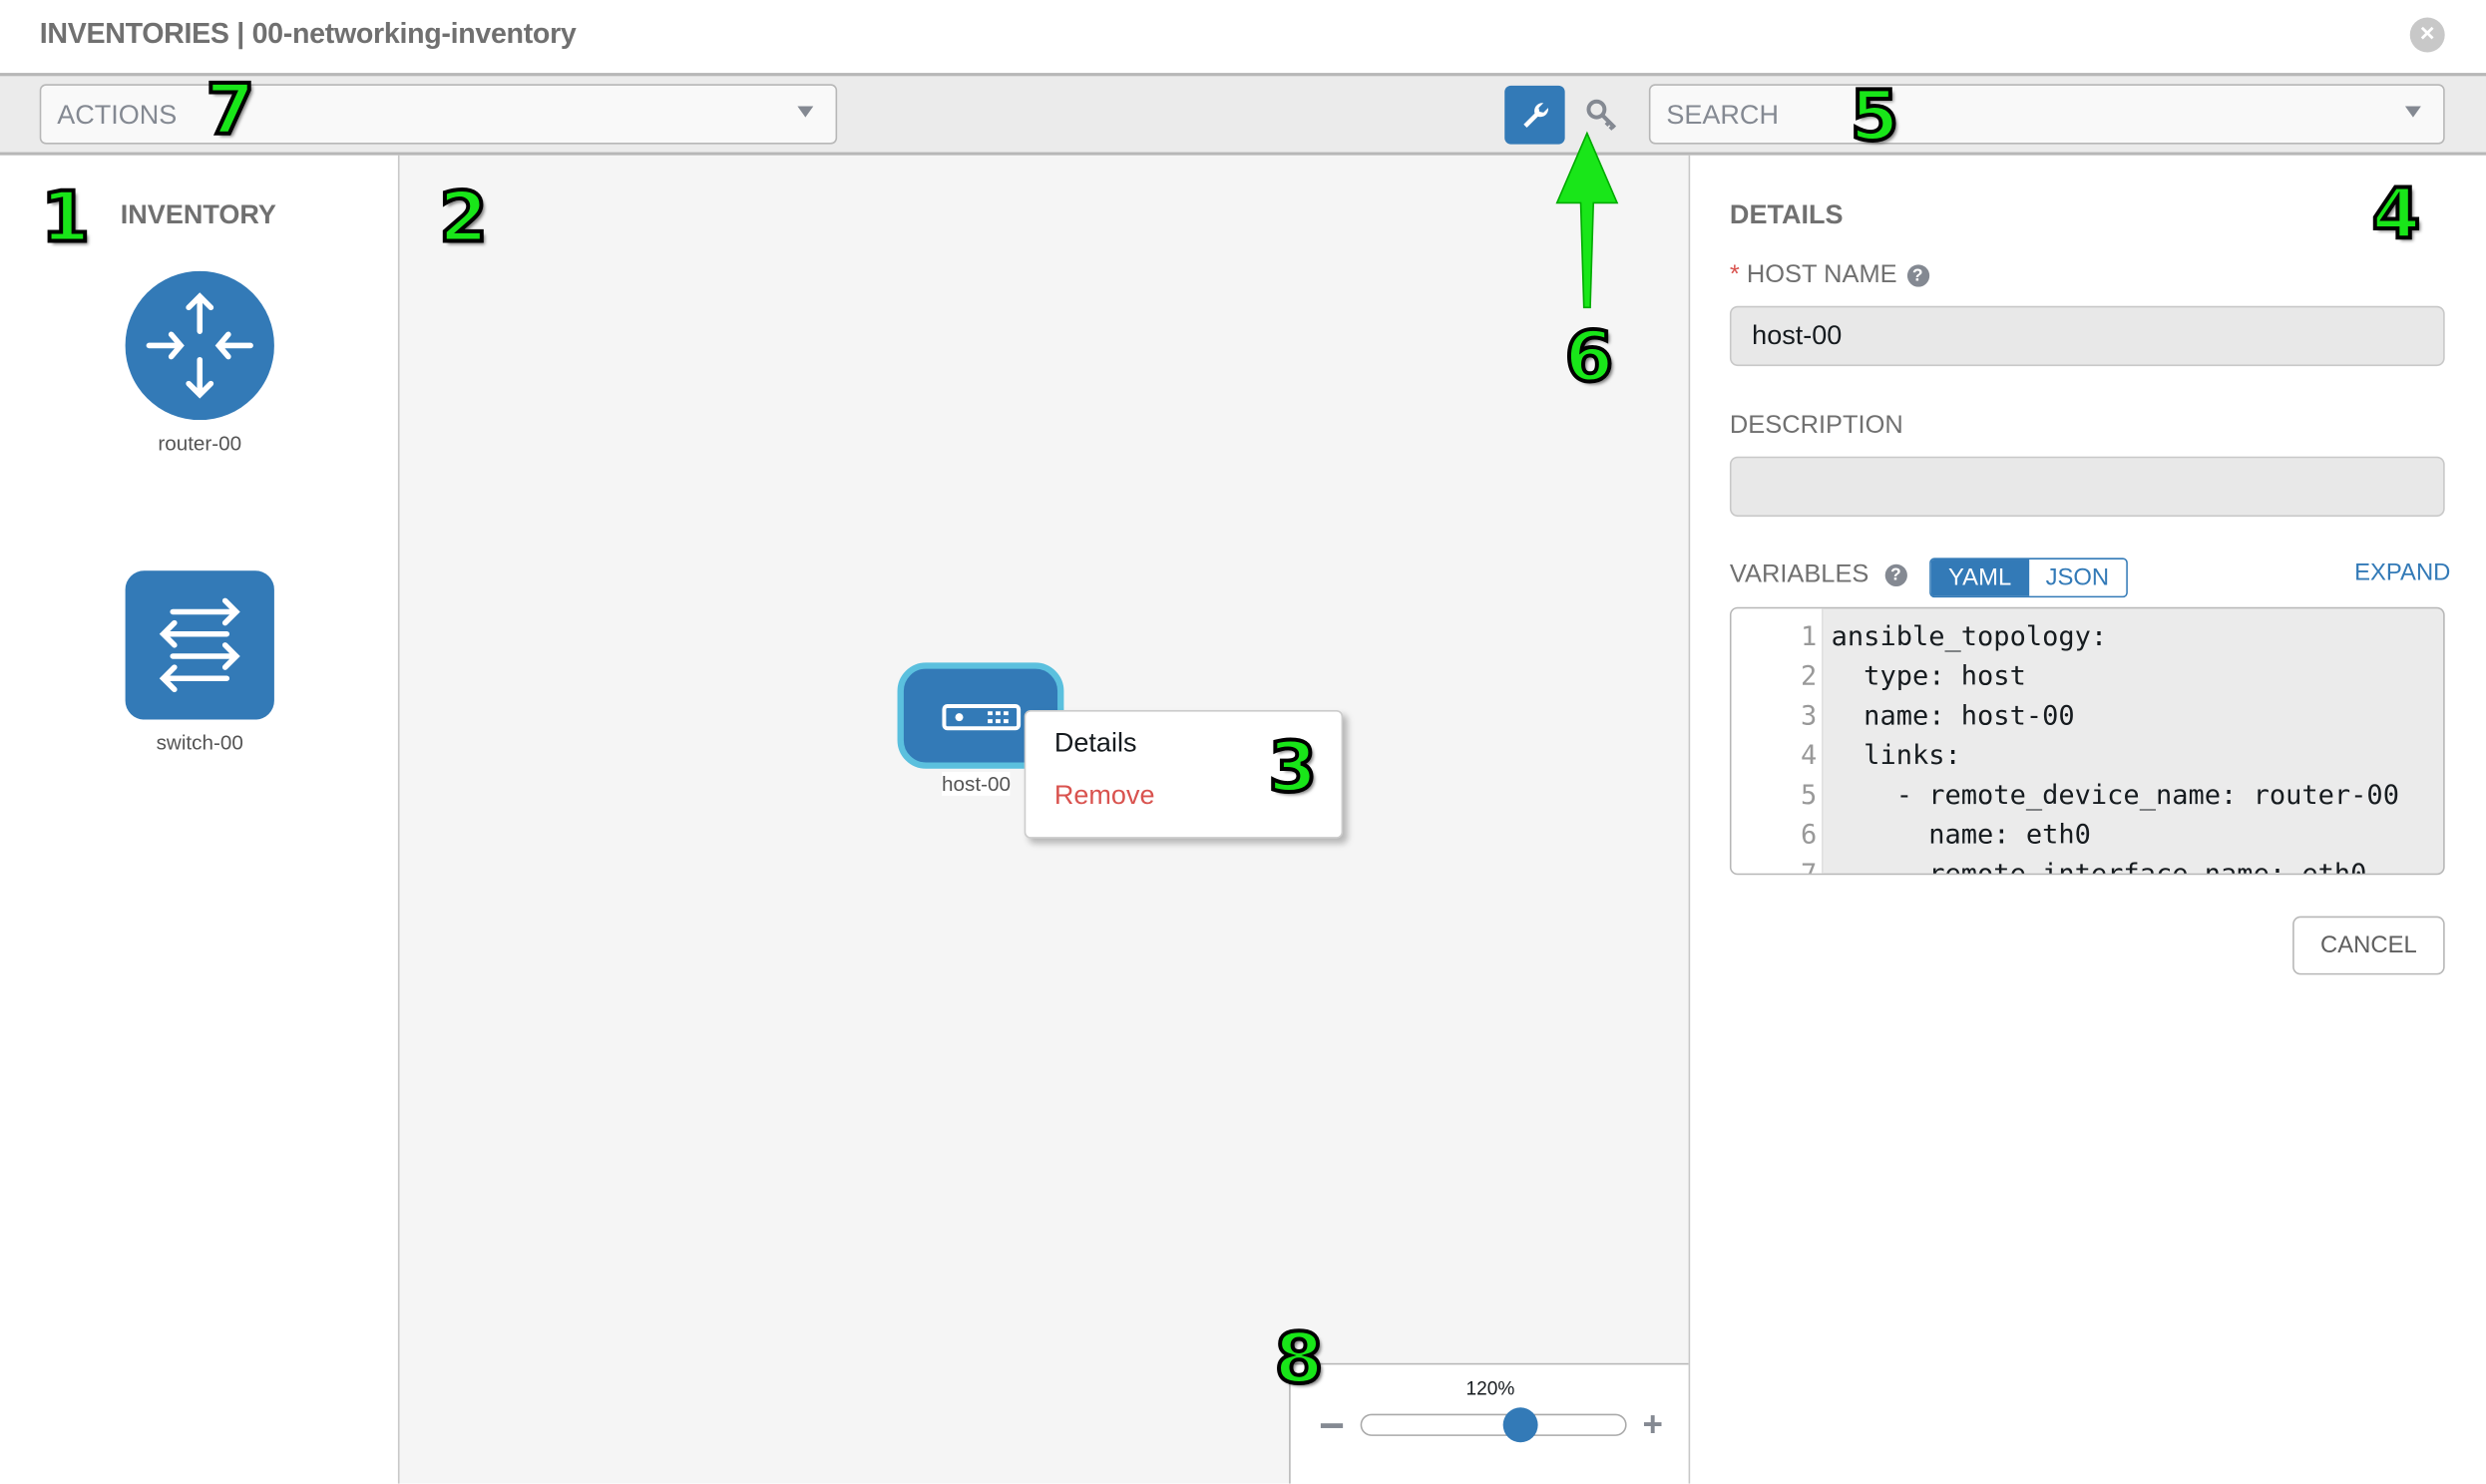  What do you see at coordinates (1243, 37) in the screenshot?
I see `header: INVENTORIES | 00-networking-inventory ×` at bounding box center [1243, 37].